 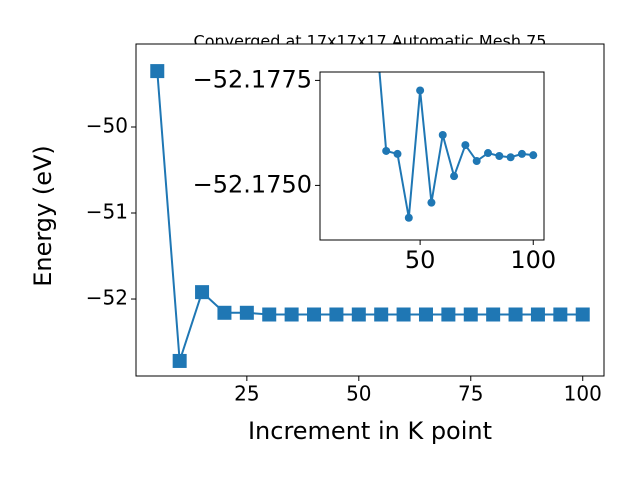 What do you see at coordinates (43, 216) in the screenshot?
I see `y-axis-label: Energy (eV)` at bounding box center [43, 216].